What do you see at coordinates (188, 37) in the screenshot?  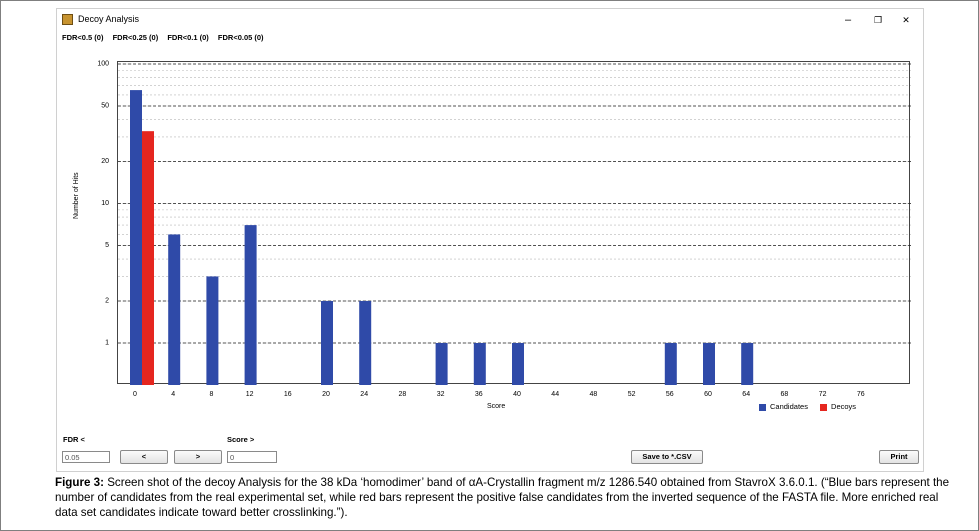 I see `fdr-summary-item: FDR<0.1 (0)` at bounding box center [188, 37].